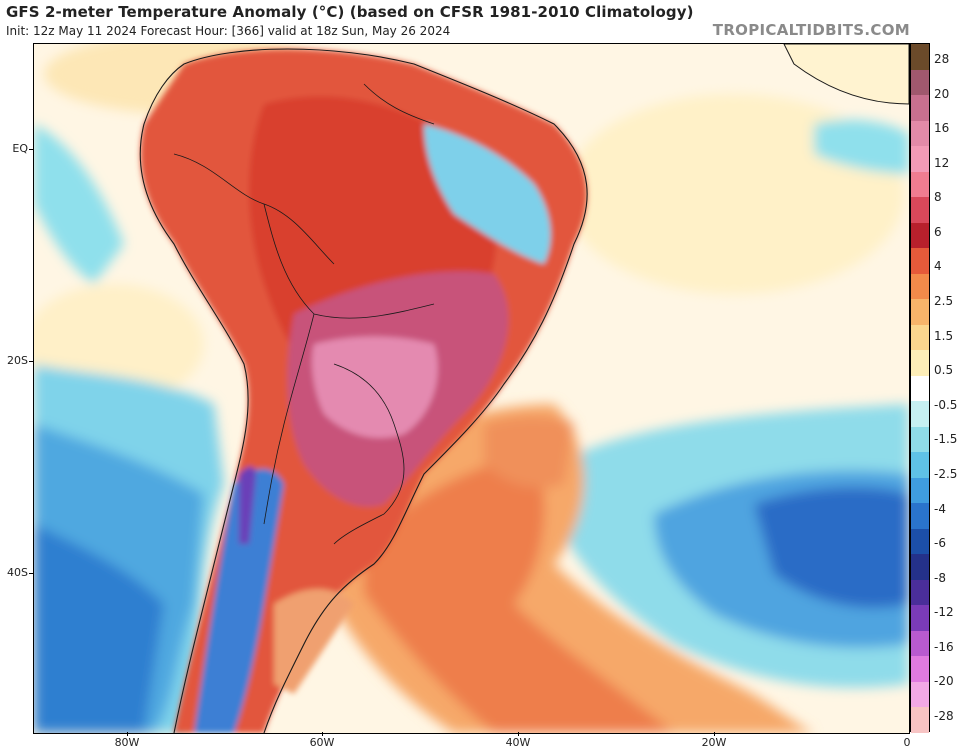 The height and width of the screenshot is (750, 960). What do you see at coordinates (375, 387) in the screenshot?
I see `anomaly-land-extreme` at bounding box center [375, 387].